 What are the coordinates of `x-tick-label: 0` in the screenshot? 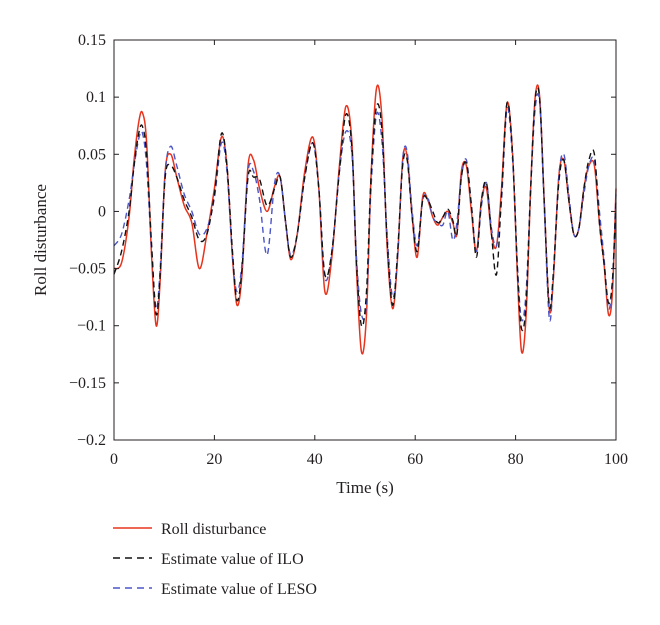 It's located at (114, 459).